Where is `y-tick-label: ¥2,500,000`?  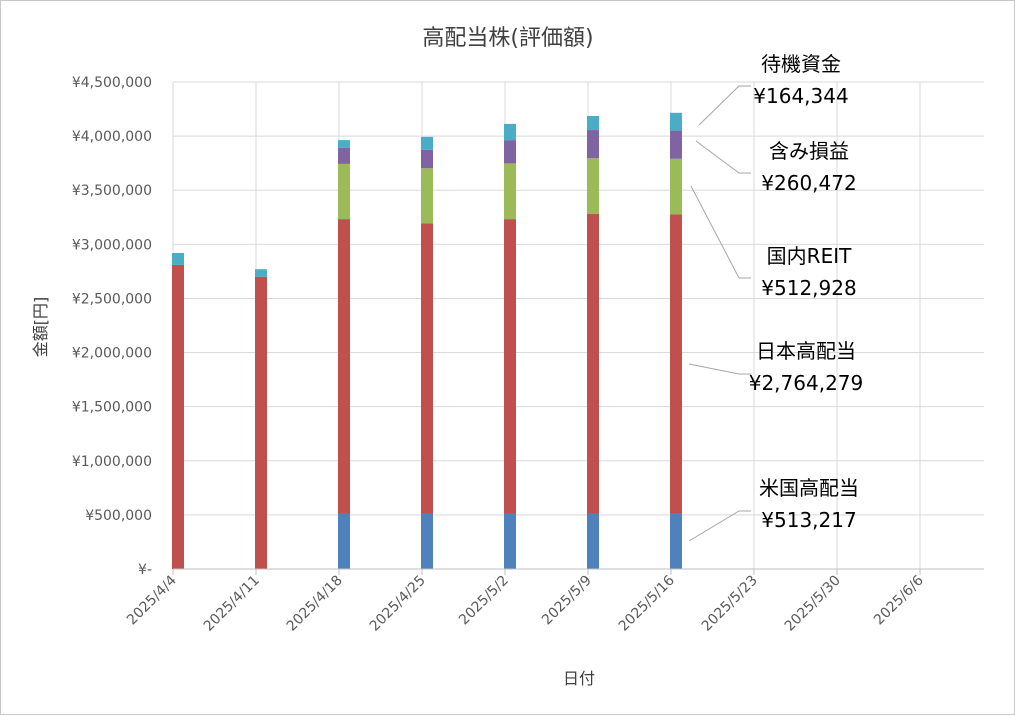 y-tick-label: ¥2,500,000 is located at coordinates (112, 299).